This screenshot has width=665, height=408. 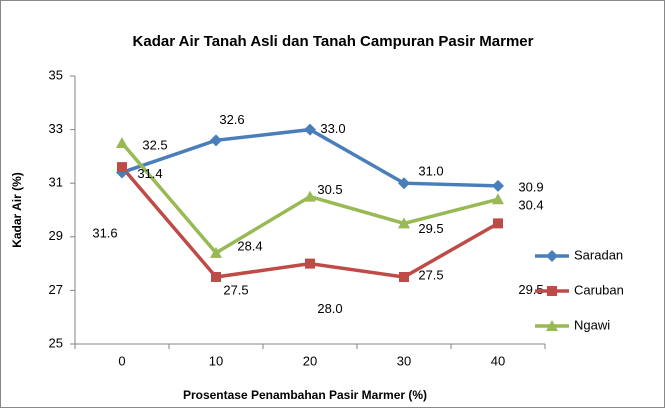 I want to click on data-label: 28.4, so click(x=249, y=245).